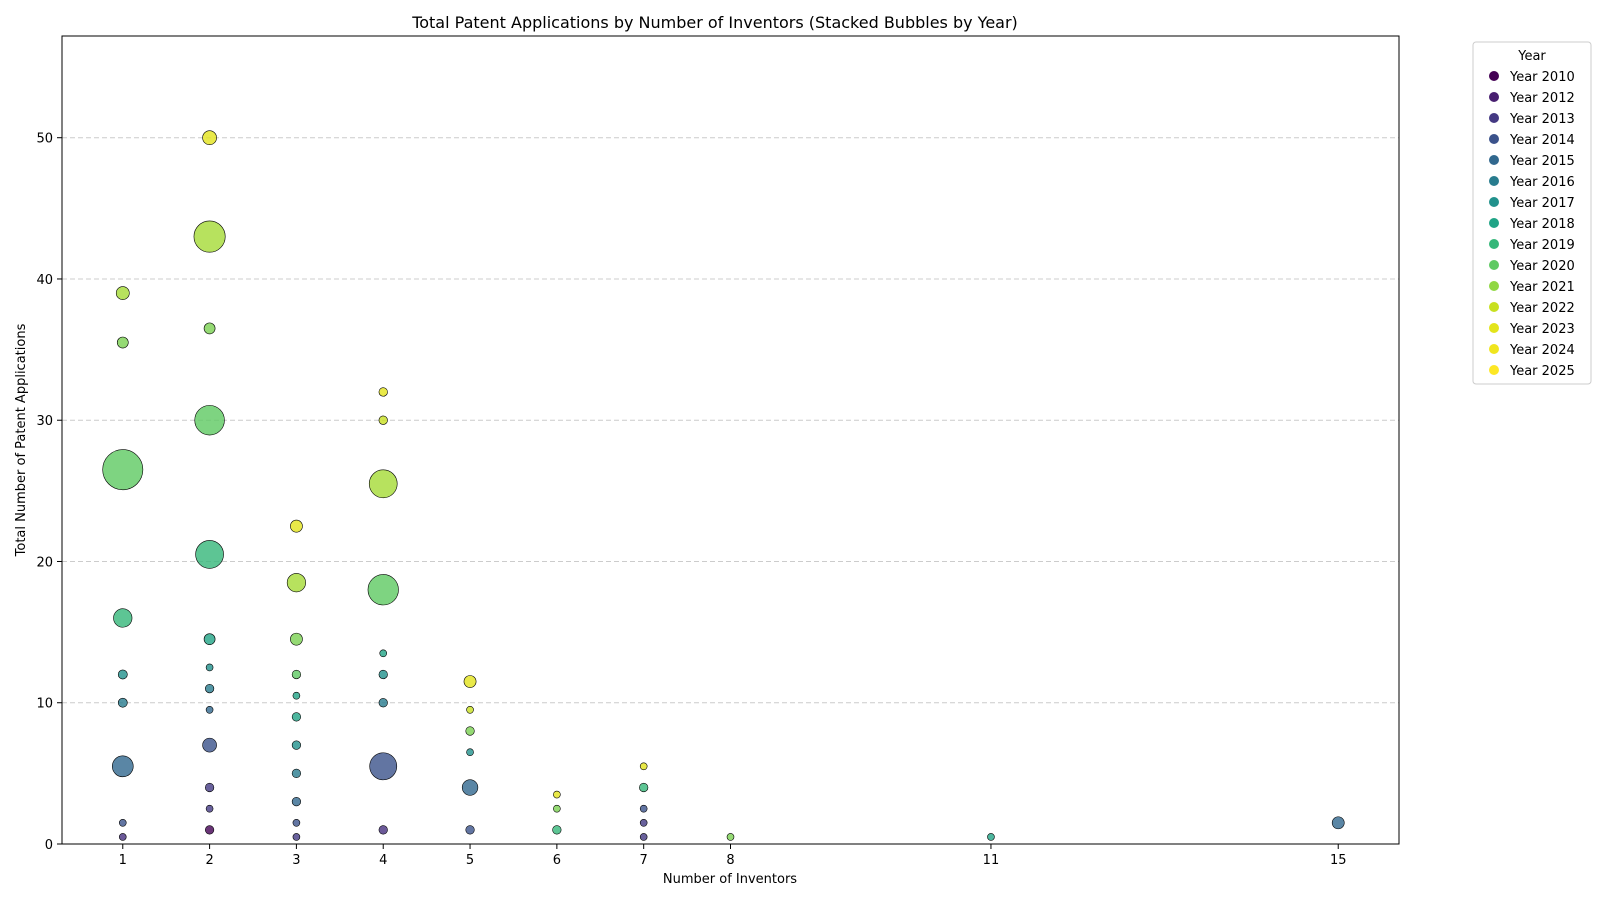  I want to click on x-tick-label: 7, so click(644, 860).